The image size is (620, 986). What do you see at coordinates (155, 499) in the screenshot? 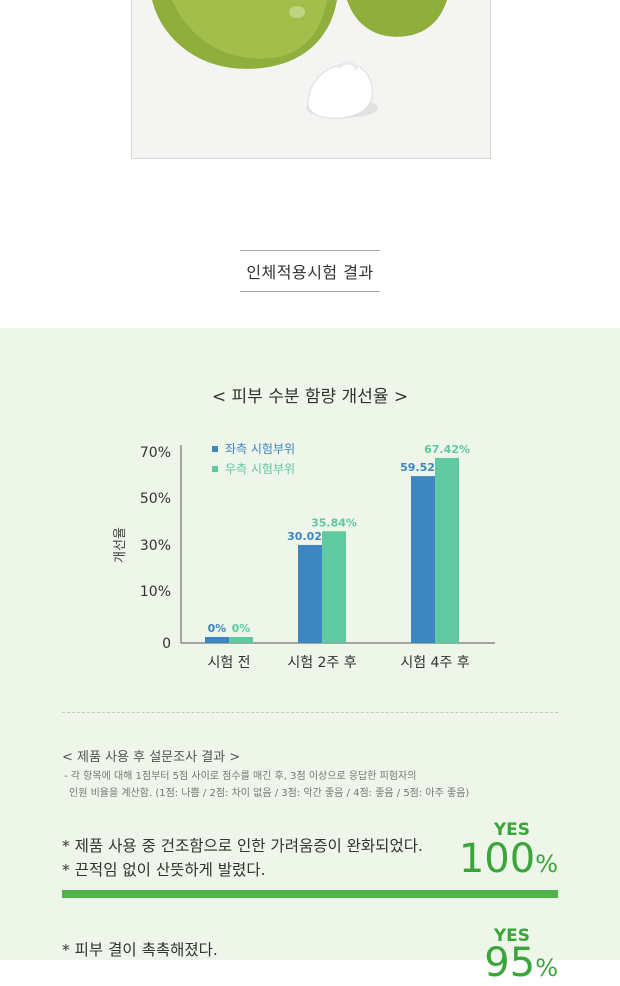
I see `y-tick-label: 50%` at bounding box center [155, 499].